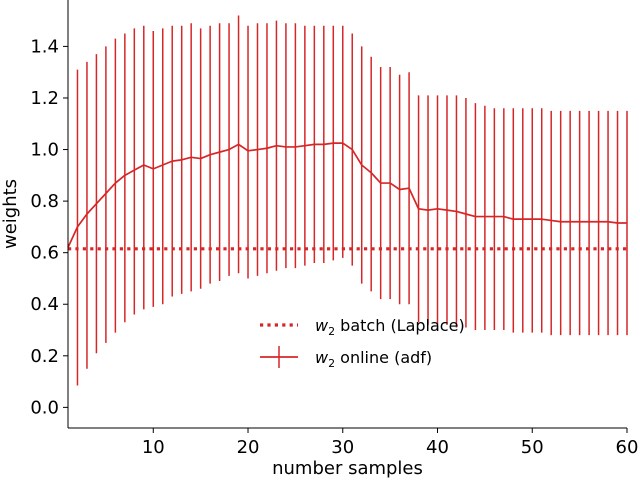 Image resolution: width=640 pixels, height=480 pixels. What do you see at coordinates (248, 447) in the screenshot?
I see `x-tick-label: 20` at bounding box center [248, 447].